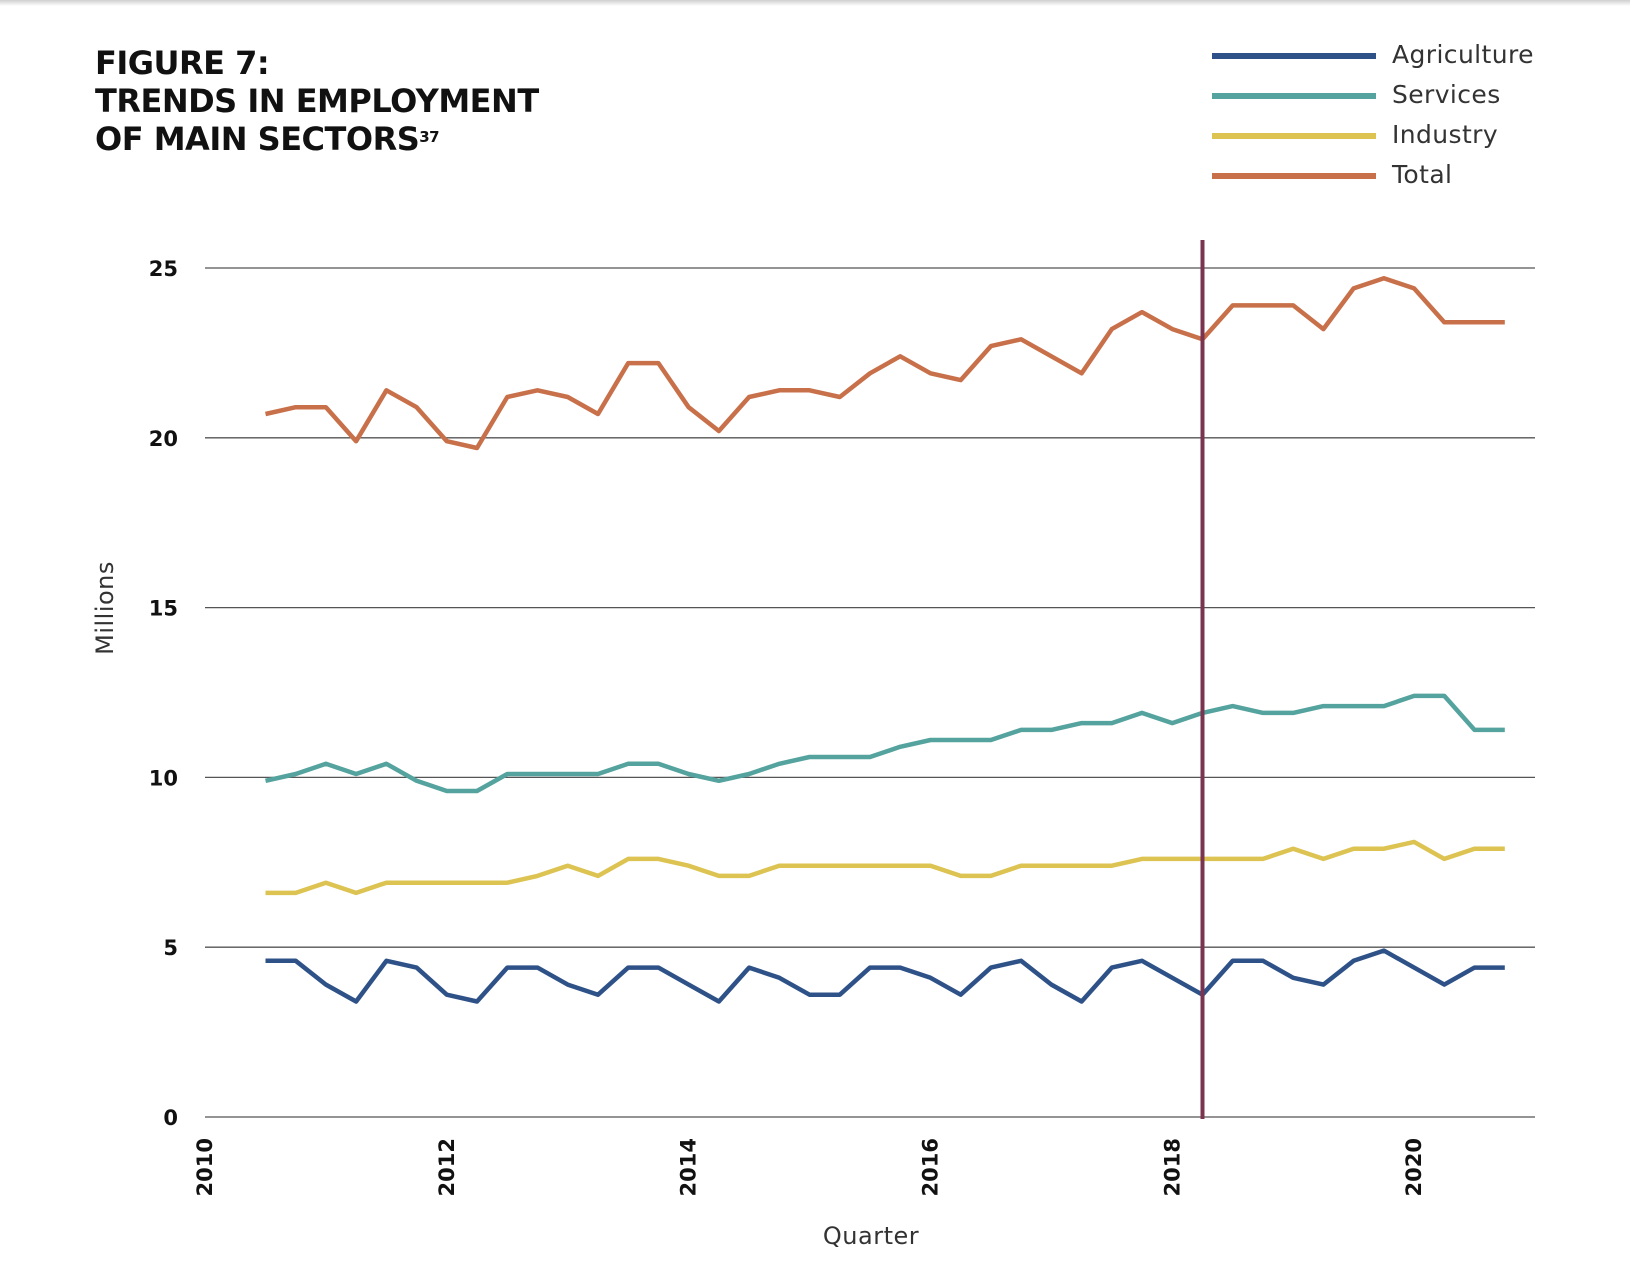  I want to click on x-tick-2012: 2012, so click(447, 1167).